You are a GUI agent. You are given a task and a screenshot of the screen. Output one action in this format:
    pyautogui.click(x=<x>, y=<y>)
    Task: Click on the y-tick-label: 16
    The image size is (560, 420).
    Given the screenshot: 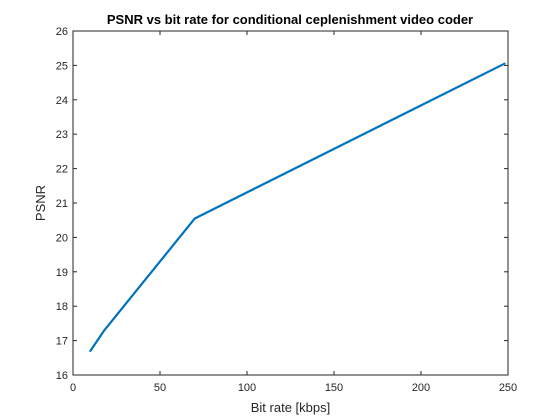 What is the action you would take?
    pyautogui.click(x=62, y=376)
    